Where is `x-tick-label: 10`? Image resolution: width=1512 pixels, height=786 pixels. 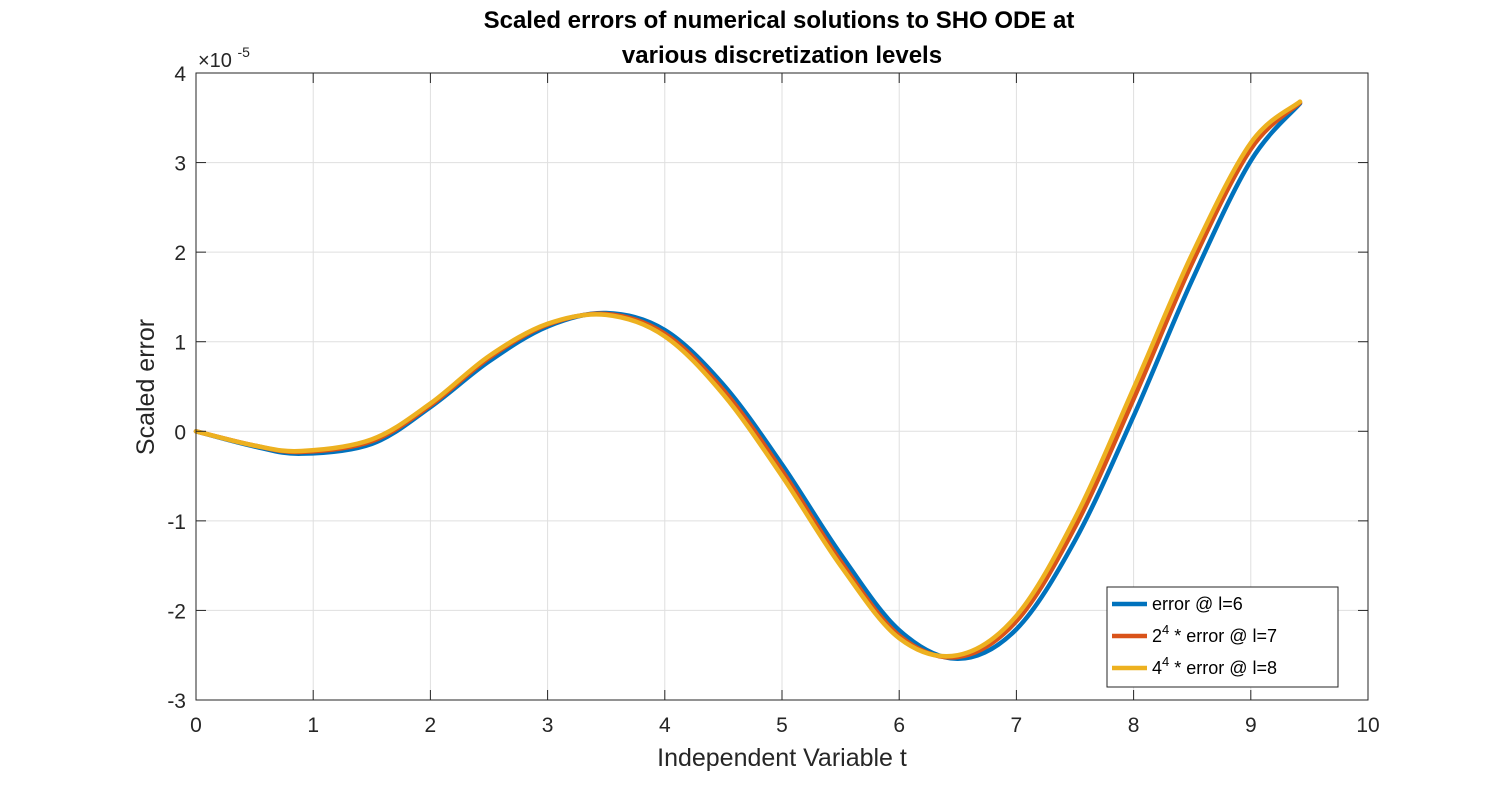 x-tick-label: 10 is located at coordinates (1367, 725).